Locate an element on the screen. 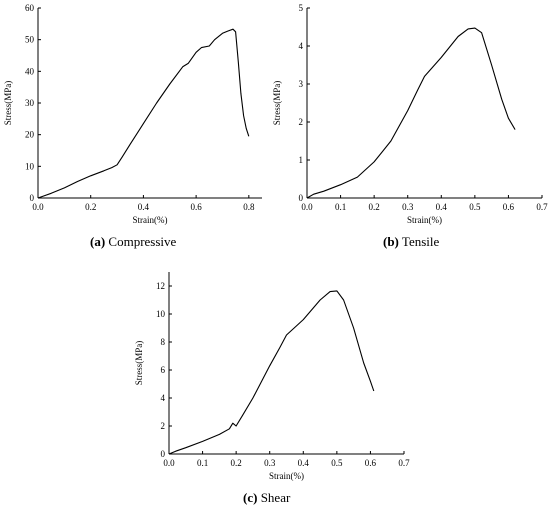 The image size is (550, 512). caption-letter: (b) is located at coordinates (391, 241).